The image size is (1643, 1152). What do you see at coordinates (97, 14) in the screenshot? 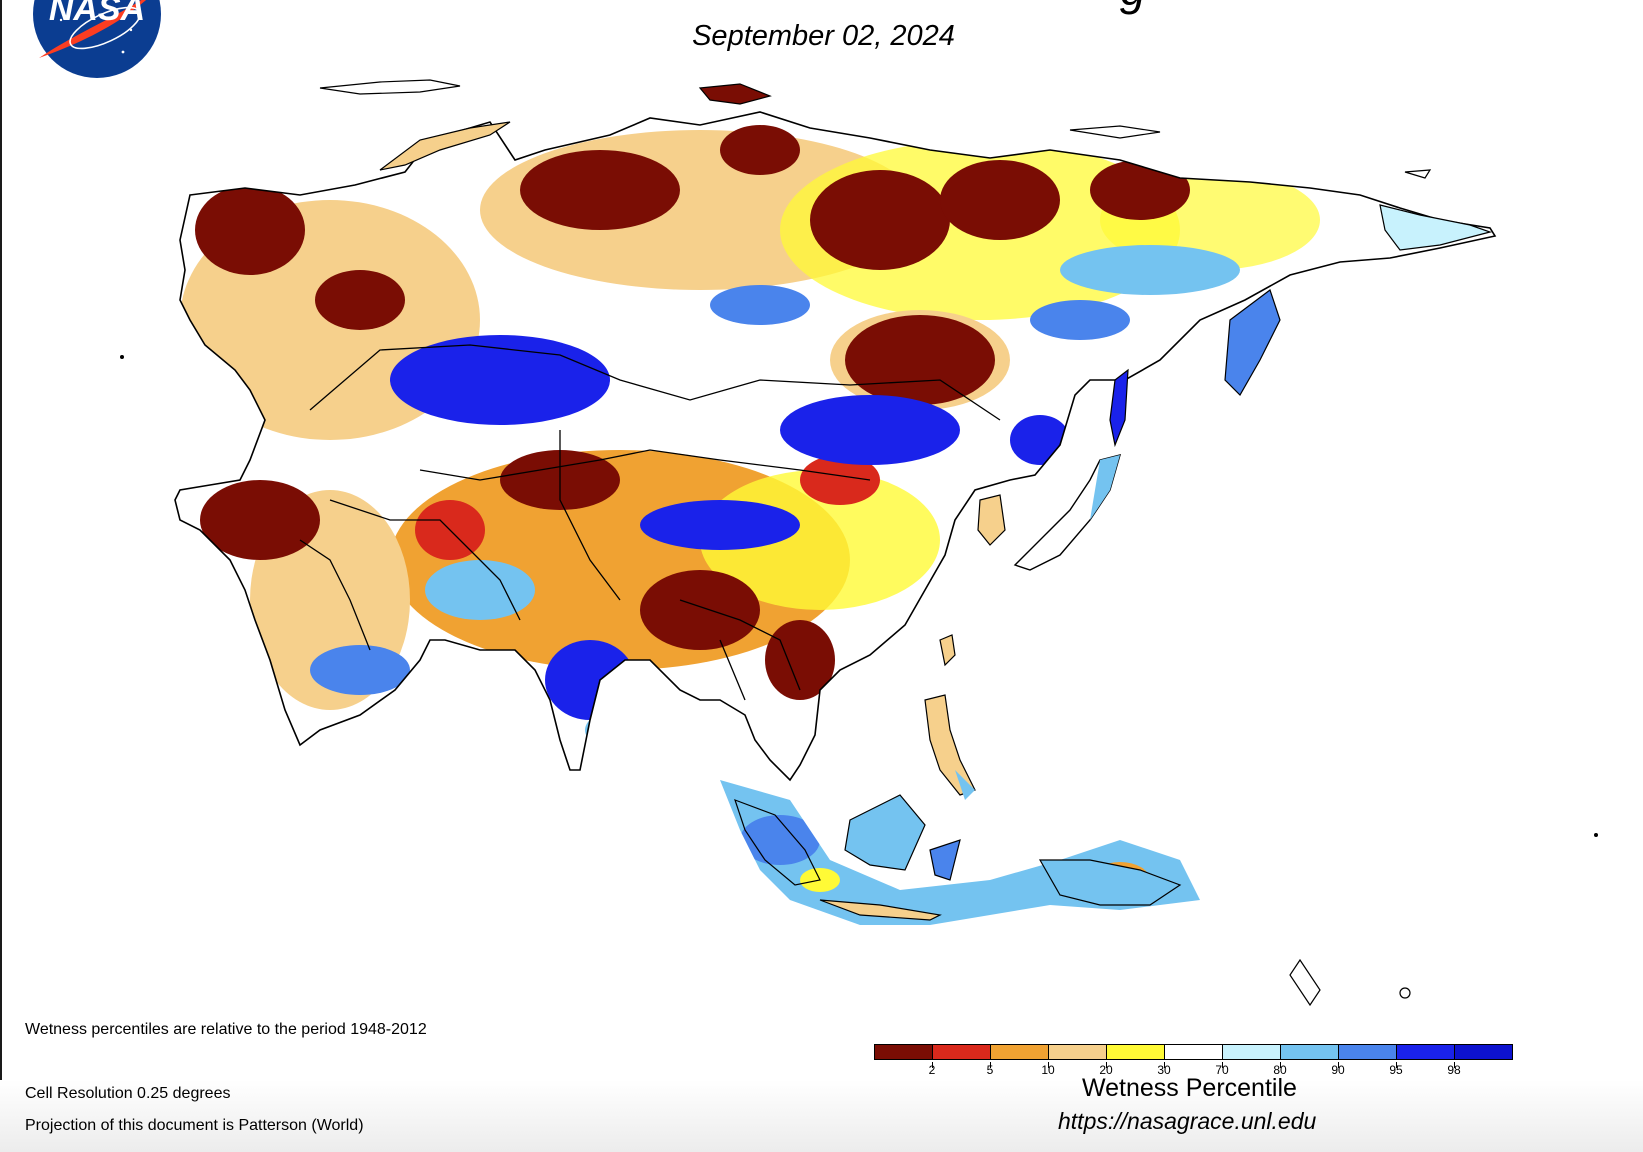
I see `logo-text: NASA` at bounding box center [97, 14].